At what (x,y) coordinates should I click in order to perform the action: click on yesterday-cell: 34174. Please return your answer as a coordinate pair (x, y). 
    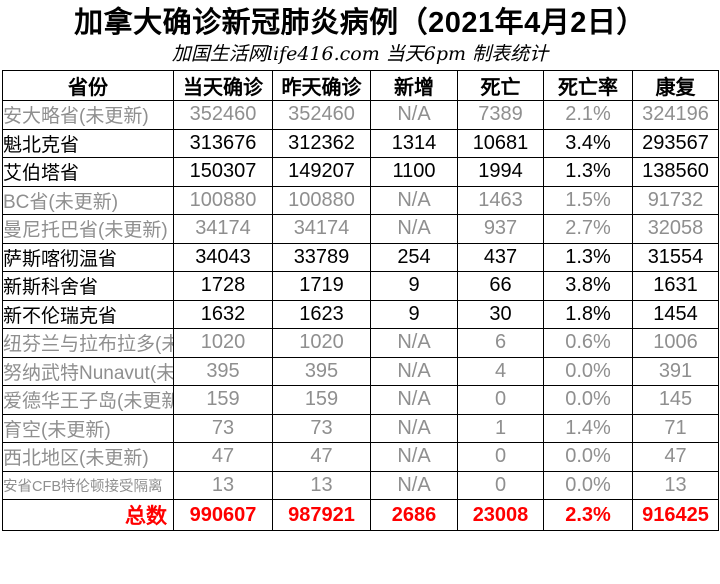
    Looking at the image, I should click on (321, 229).